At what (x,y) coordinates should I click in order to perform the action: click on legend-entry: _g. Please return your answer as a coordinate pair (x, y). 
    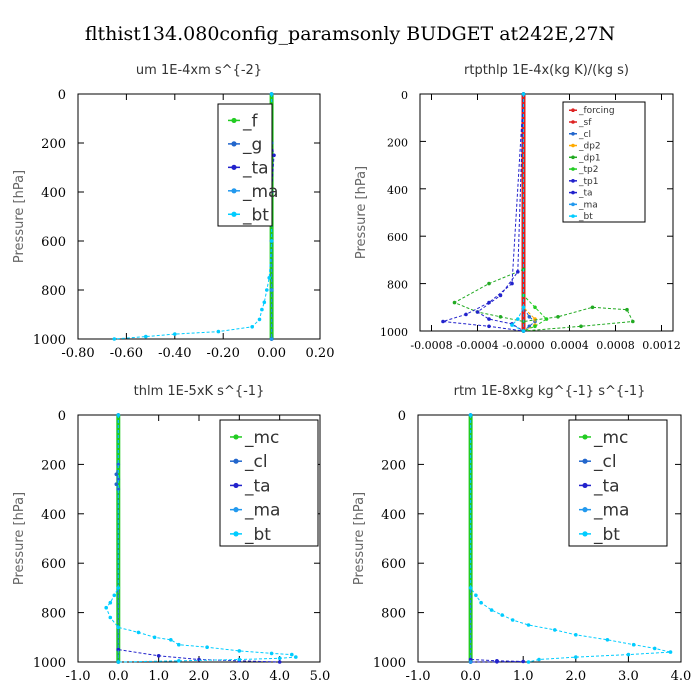
    Looking at the image, I should click on (252, 145).